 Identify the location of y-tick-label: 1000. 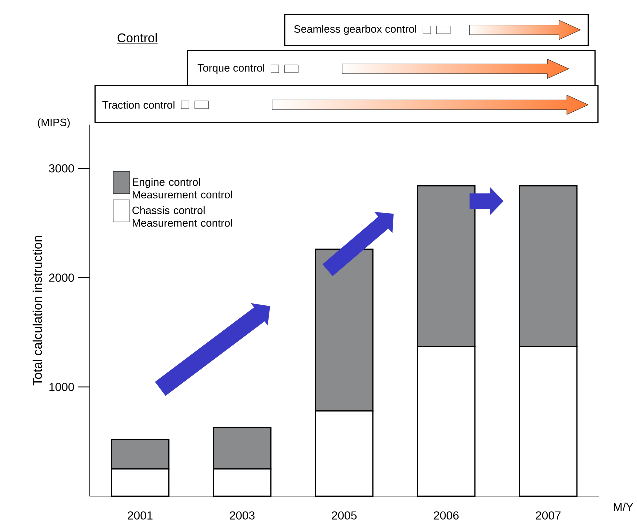
(62, 387).